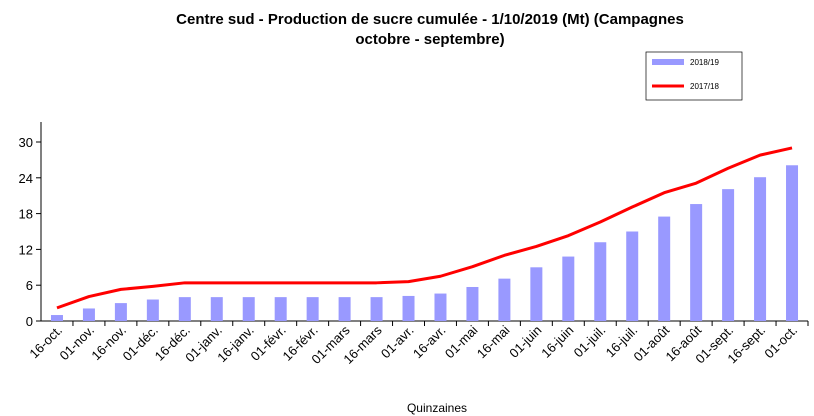  I want to click on y-tick-label: 18, so click(26, 214).